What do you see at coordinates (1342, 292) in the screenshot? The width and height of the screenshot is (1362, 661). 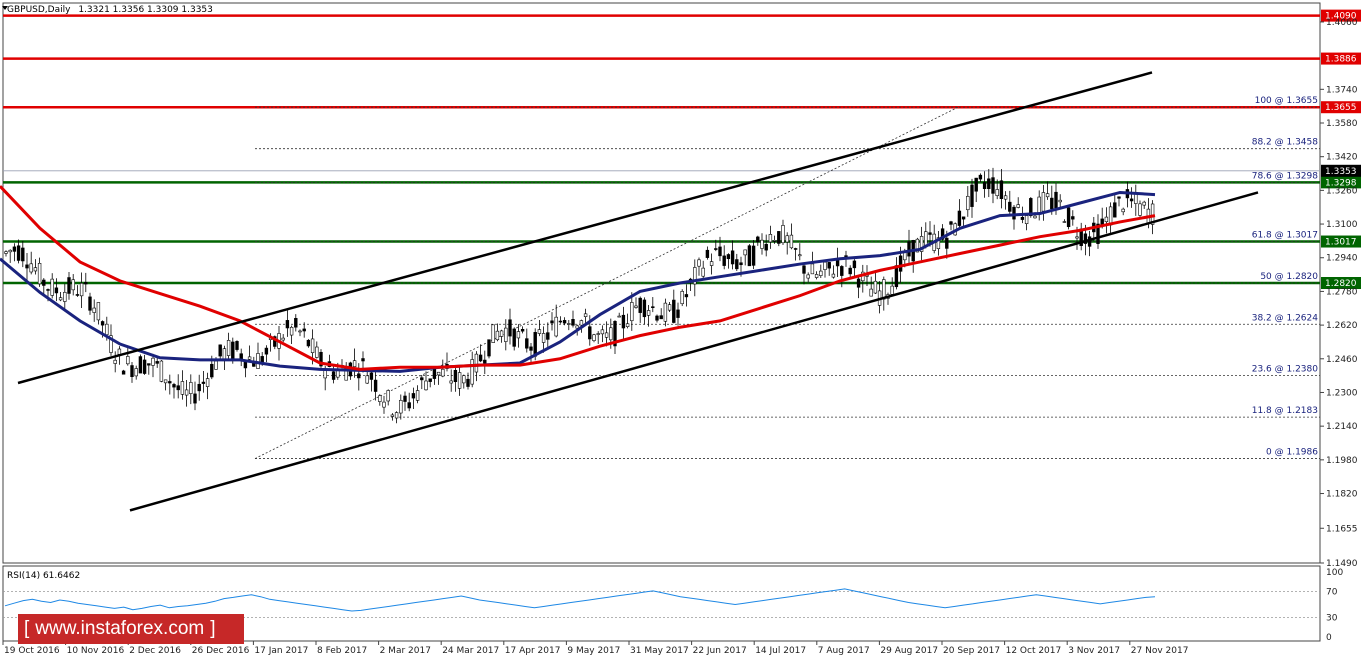 I see `price-tick-label: 1.2780` at bounding box center [1342, 292].